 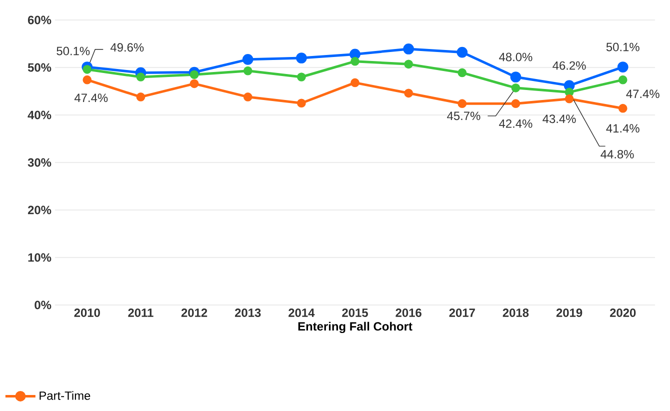 I want to click on x-tick-label: 2020, so click(x=623, y=312).